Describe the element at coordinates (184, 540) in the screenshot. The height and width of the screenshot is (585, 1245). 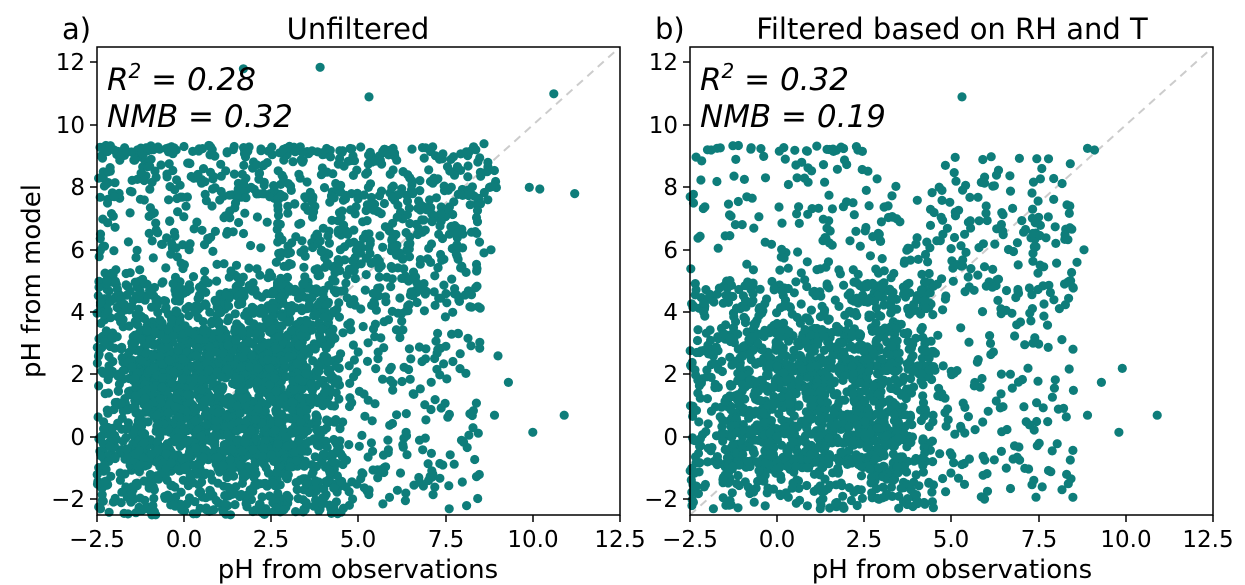
I see `panel-a-xtick-label: 0.0` at that location.